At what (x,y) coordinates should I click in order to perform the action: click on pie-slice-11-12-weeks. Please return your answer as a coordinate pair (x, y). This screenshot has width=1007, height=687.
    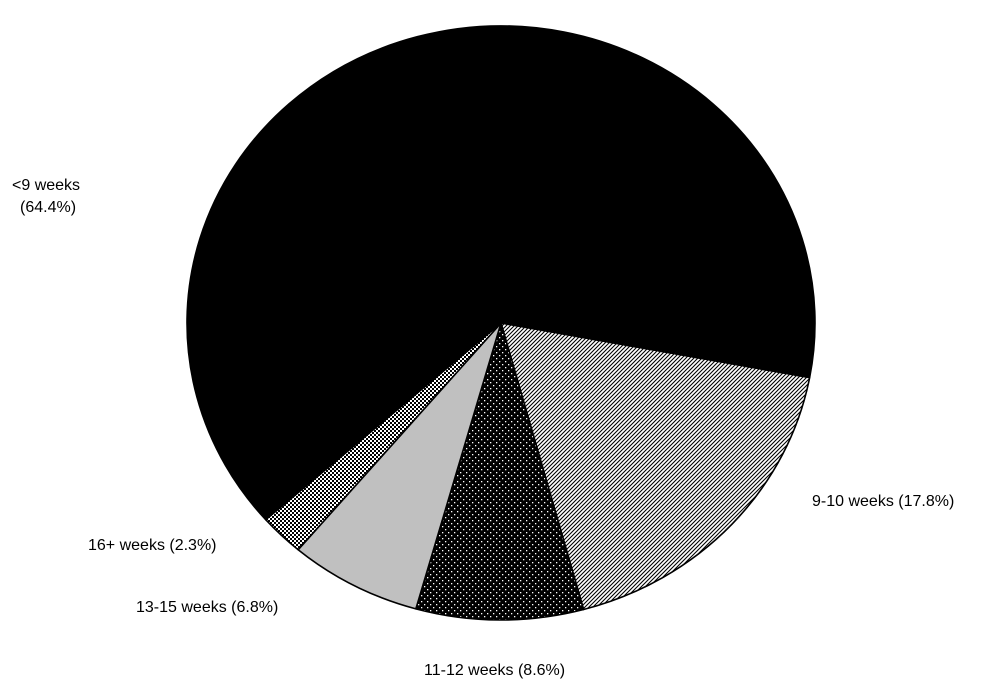
    Looking at the image, I should click on (500, 471).